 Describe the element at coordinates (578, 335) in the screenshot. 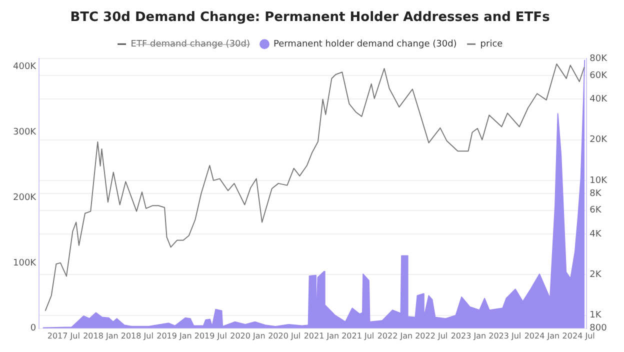

I see `x-tick-label: 2024 Jul` at that location.